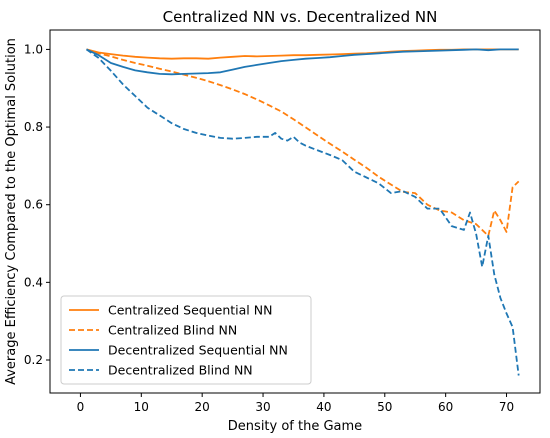 The width and height of the screenshot is (550, 438). Describe the element at coordinates (141, 407) in the screenshot. I see `x-tick-label: 10` at that location.